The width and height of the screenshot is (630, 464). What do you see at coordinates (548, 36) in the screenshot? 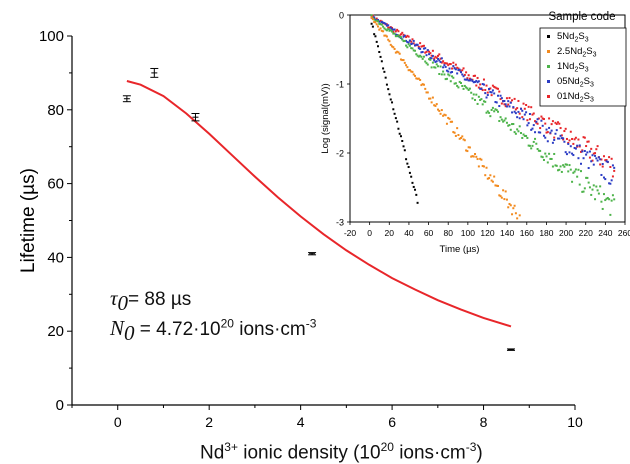
I see `legend-marker` at bounding box center [548, 36].